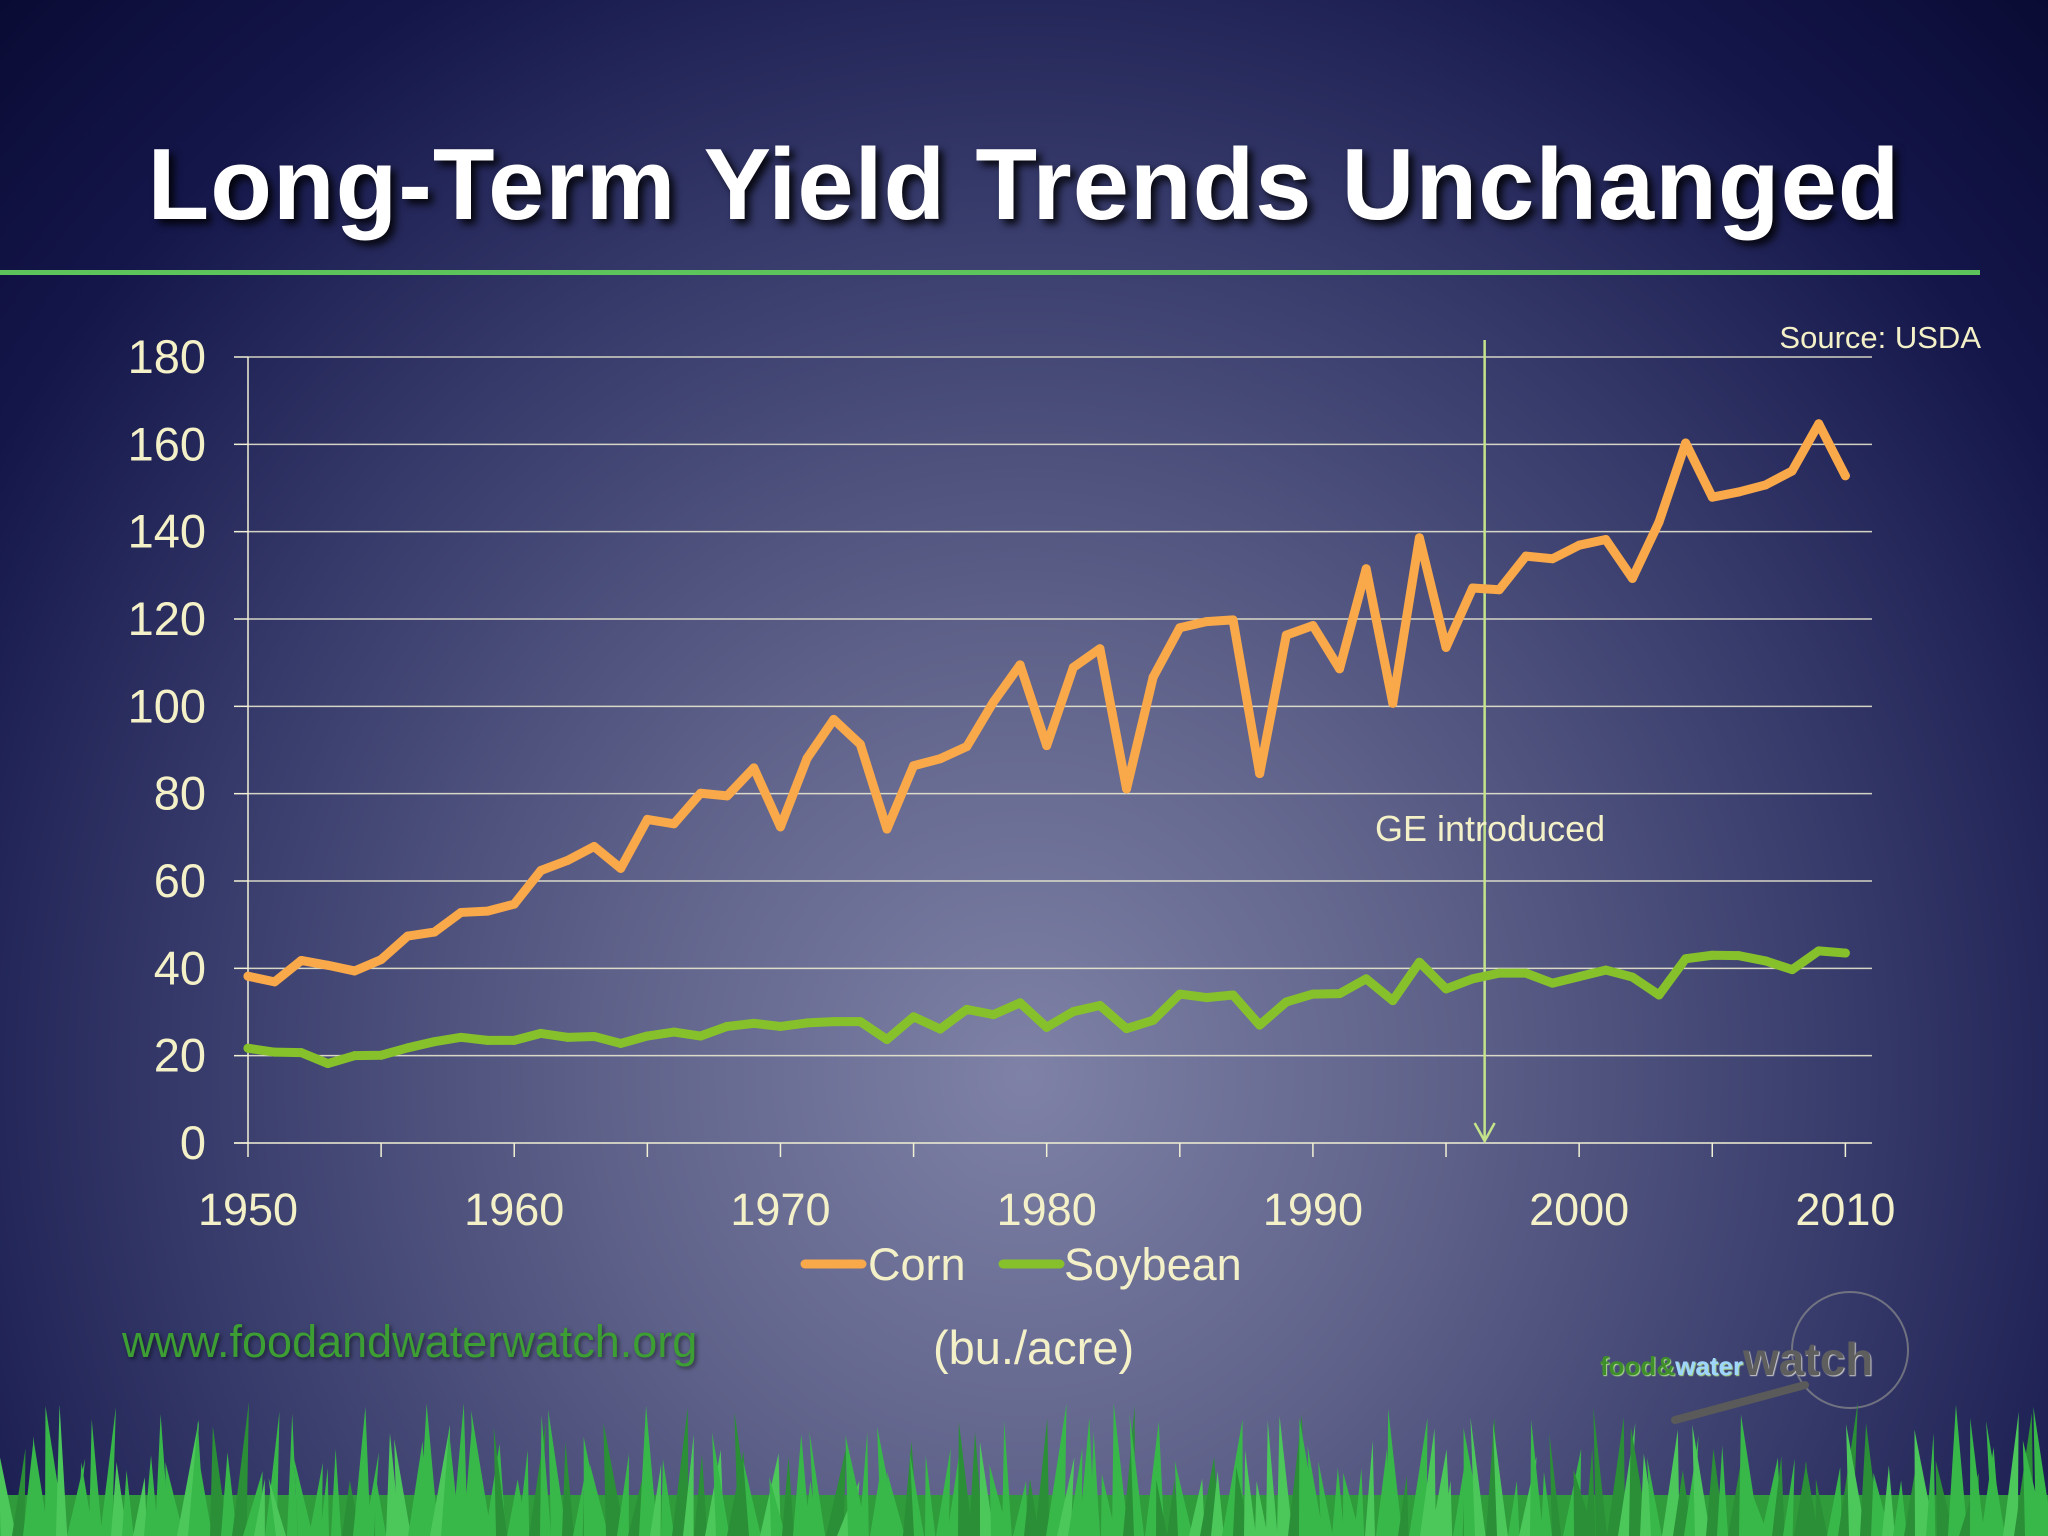 The image size is (2048, 1536). What do you see at coordinates (1180, 994) in the screenshot?
I see `soybean-point-1985` at bounding box center [1180, 994].